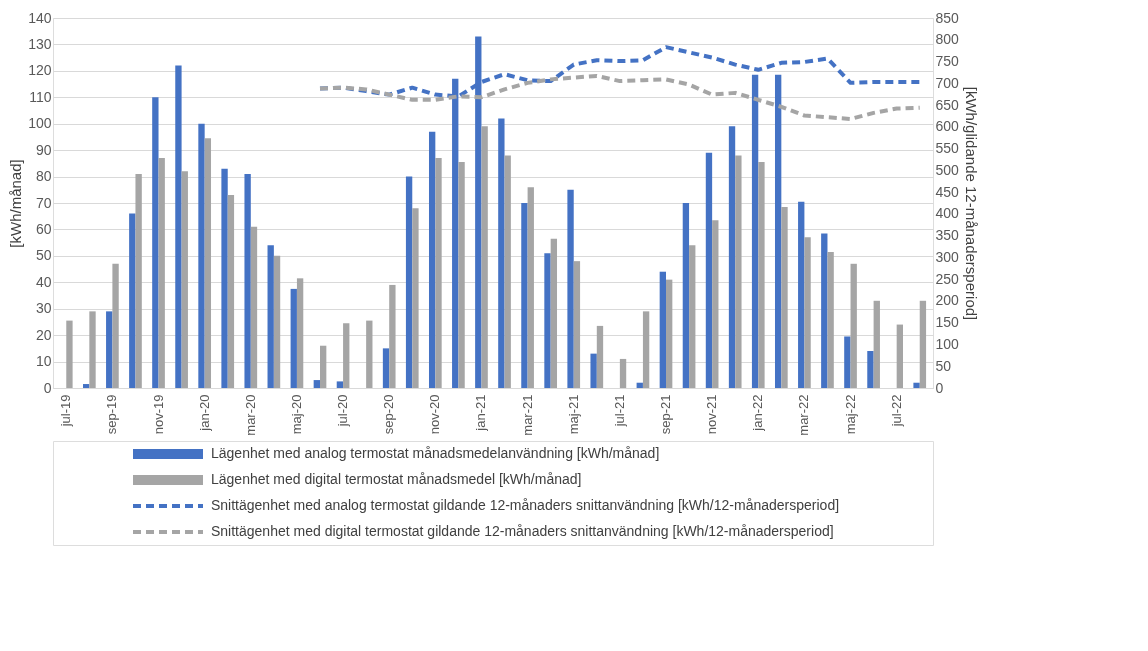 Image resolution: width=1148 pixels, height=651 pixels. What do you see at coordinates (619, 411) in the screenshot?
I see `x-tick-label: jul-21` at bounding box center [619, 411].